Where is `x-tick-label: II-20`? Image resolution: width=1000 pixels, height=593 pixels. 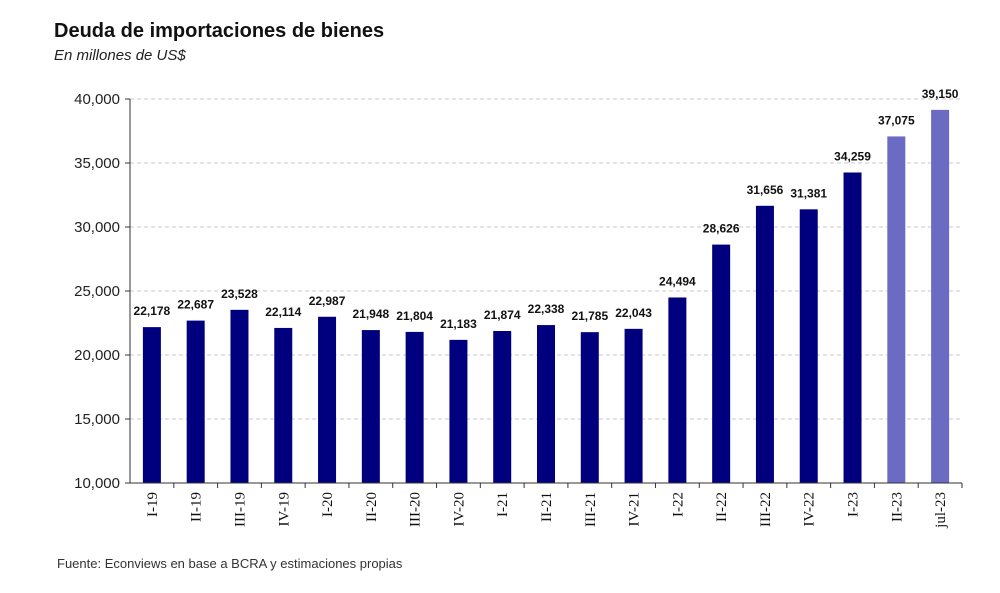 x-tick-label: II-20 is located at coordinates (372, 507).